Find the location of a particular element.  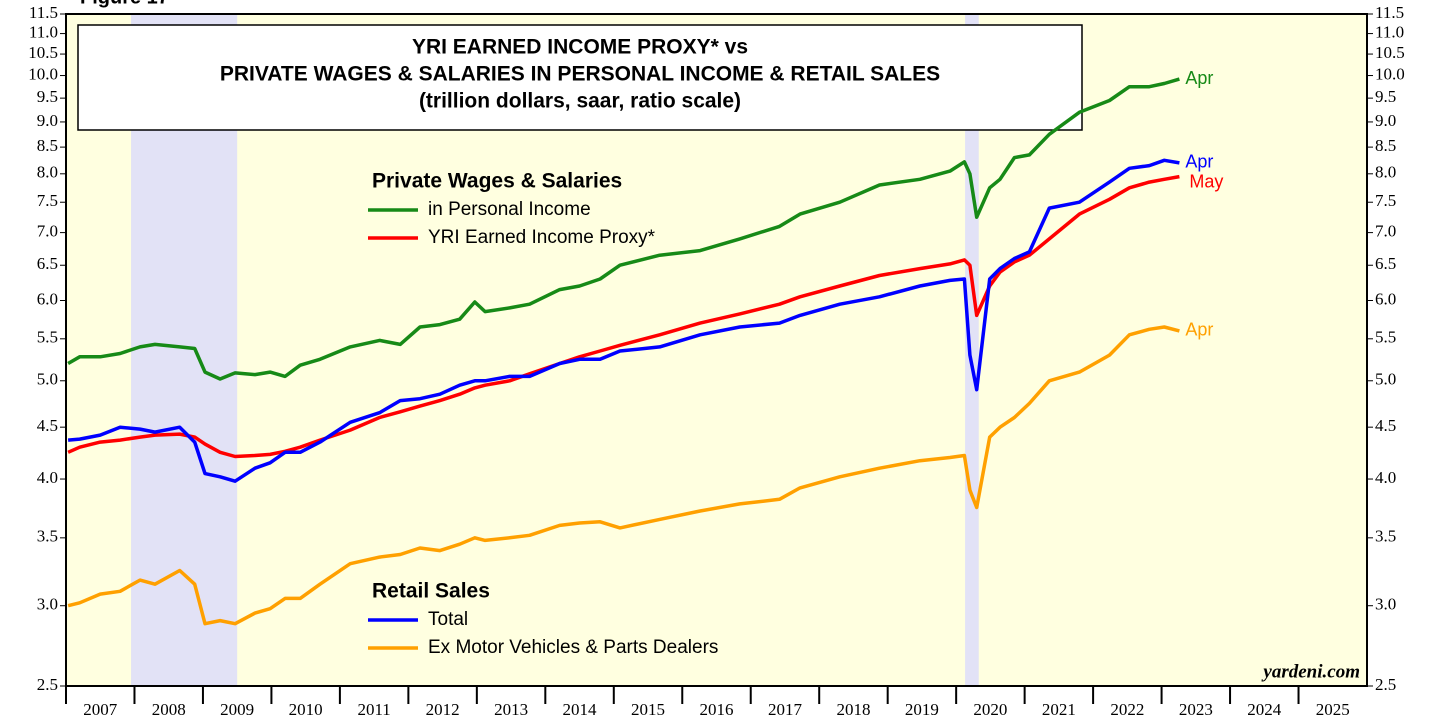

y-tick-label-right: 10.0 is located at coordinates (1390, 73).